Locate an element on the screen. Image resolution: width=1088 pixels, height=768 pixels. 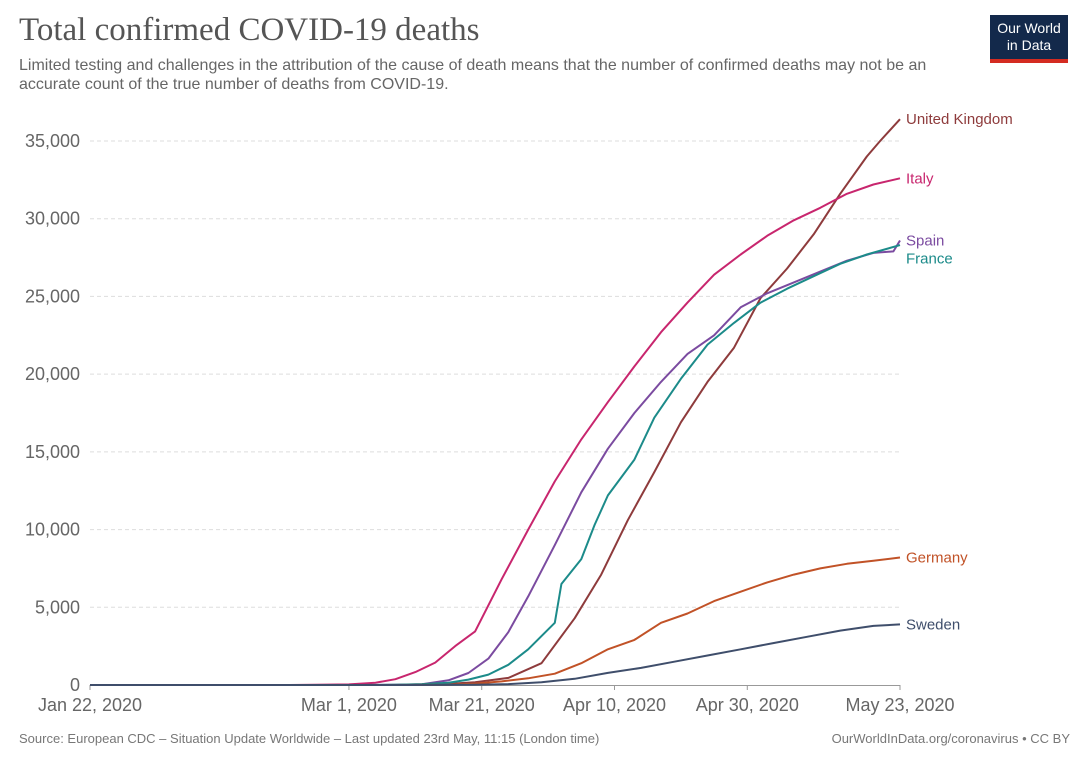
series-label-germany: Germany is located at coordinates (937, 558).